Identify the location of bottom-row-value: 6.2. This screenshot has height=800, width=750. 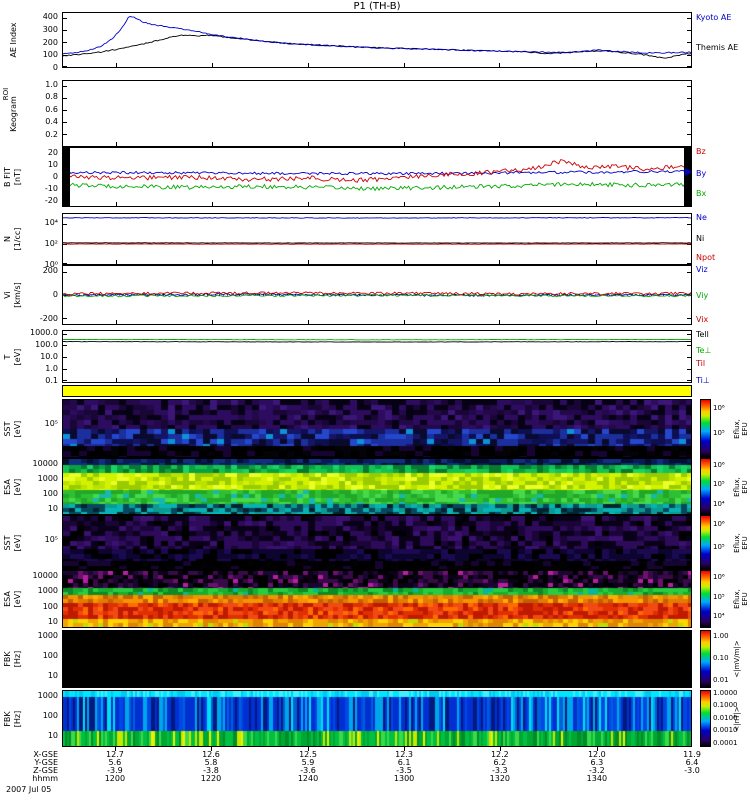
(500, 762).